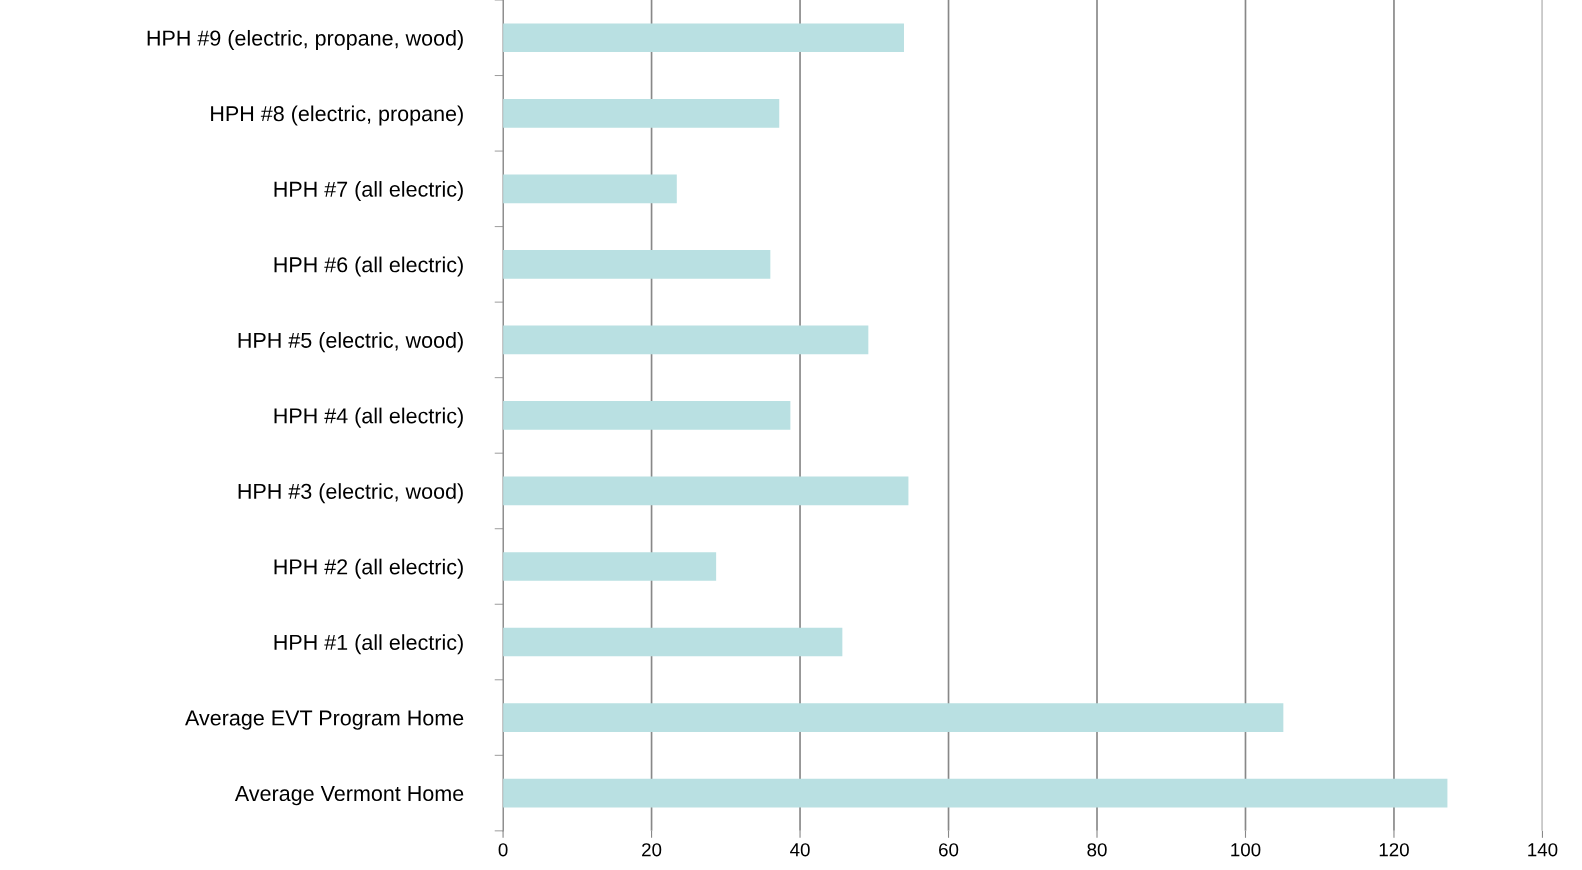 Image resolution: width=1582 pixels, height=870 pixels. I want to click on y-tick-label: HPH #5 (electric, wood), so click(350, 342).